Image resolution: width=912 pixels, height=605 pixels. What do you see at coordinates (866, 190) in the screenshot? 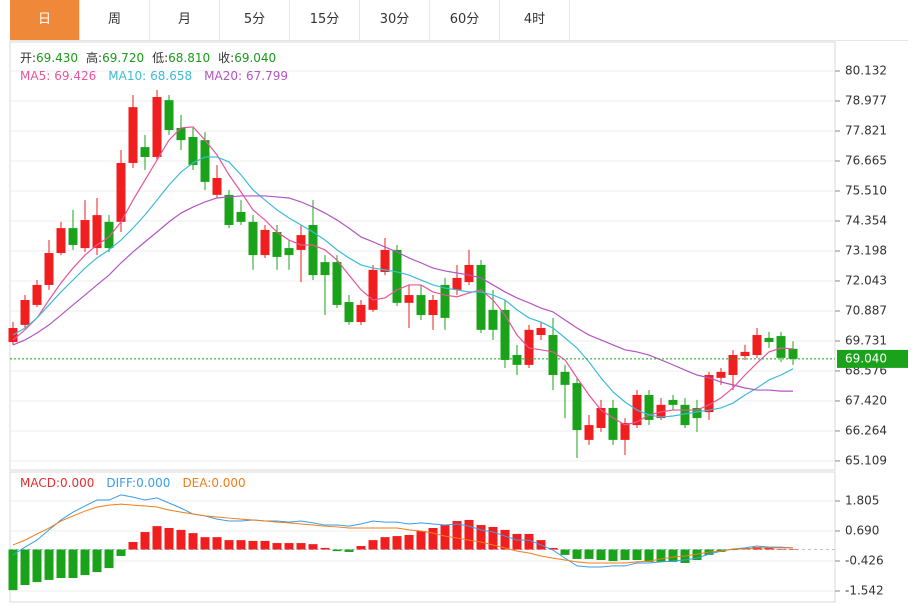
I see `y-tick-label: 75.510` at bounding box center [866, 190].